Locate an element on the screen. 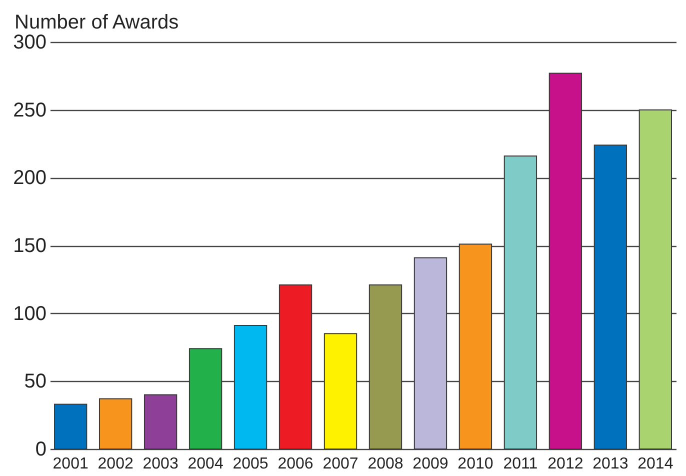  x-tick-label: 2002 is located at coordinates (116, 464).